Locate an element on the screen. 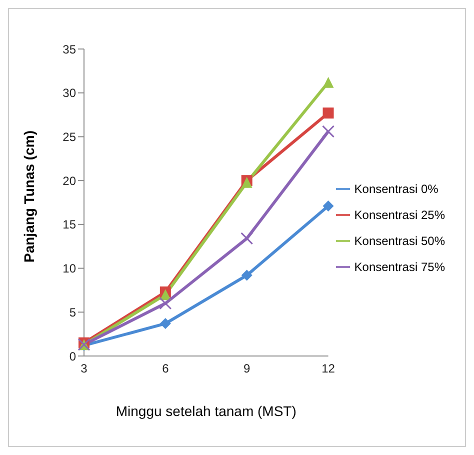 This screenshot has height=455, width=474. x-tick-label: 6 is located at coordinates (166, 369).